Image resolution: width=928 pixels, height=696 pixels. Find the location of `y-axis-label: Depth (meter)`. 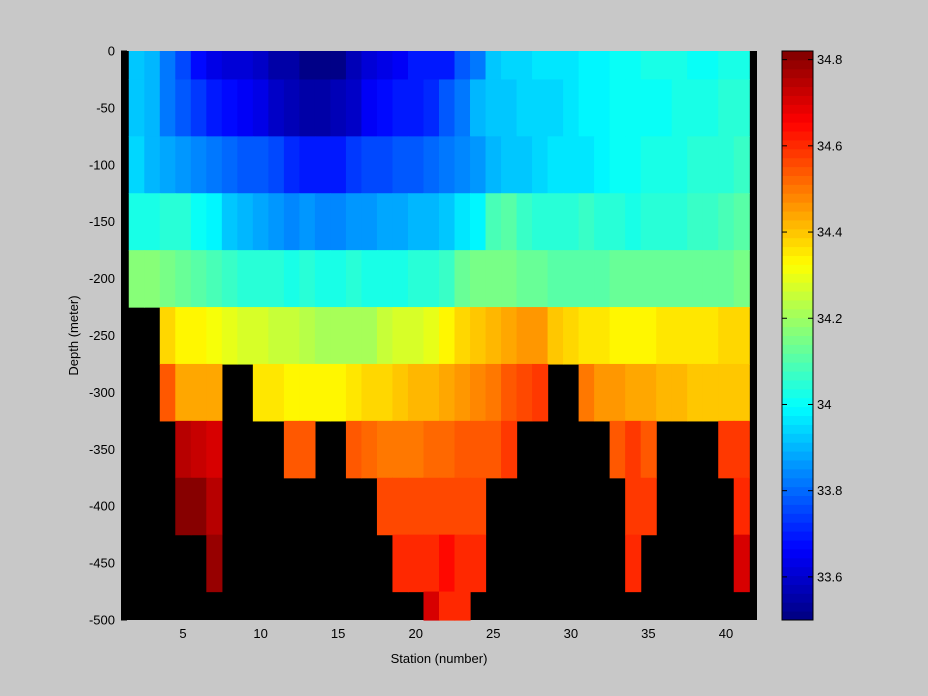

y-axis-label: Depth (meter) is located at coordinates (73, 335).